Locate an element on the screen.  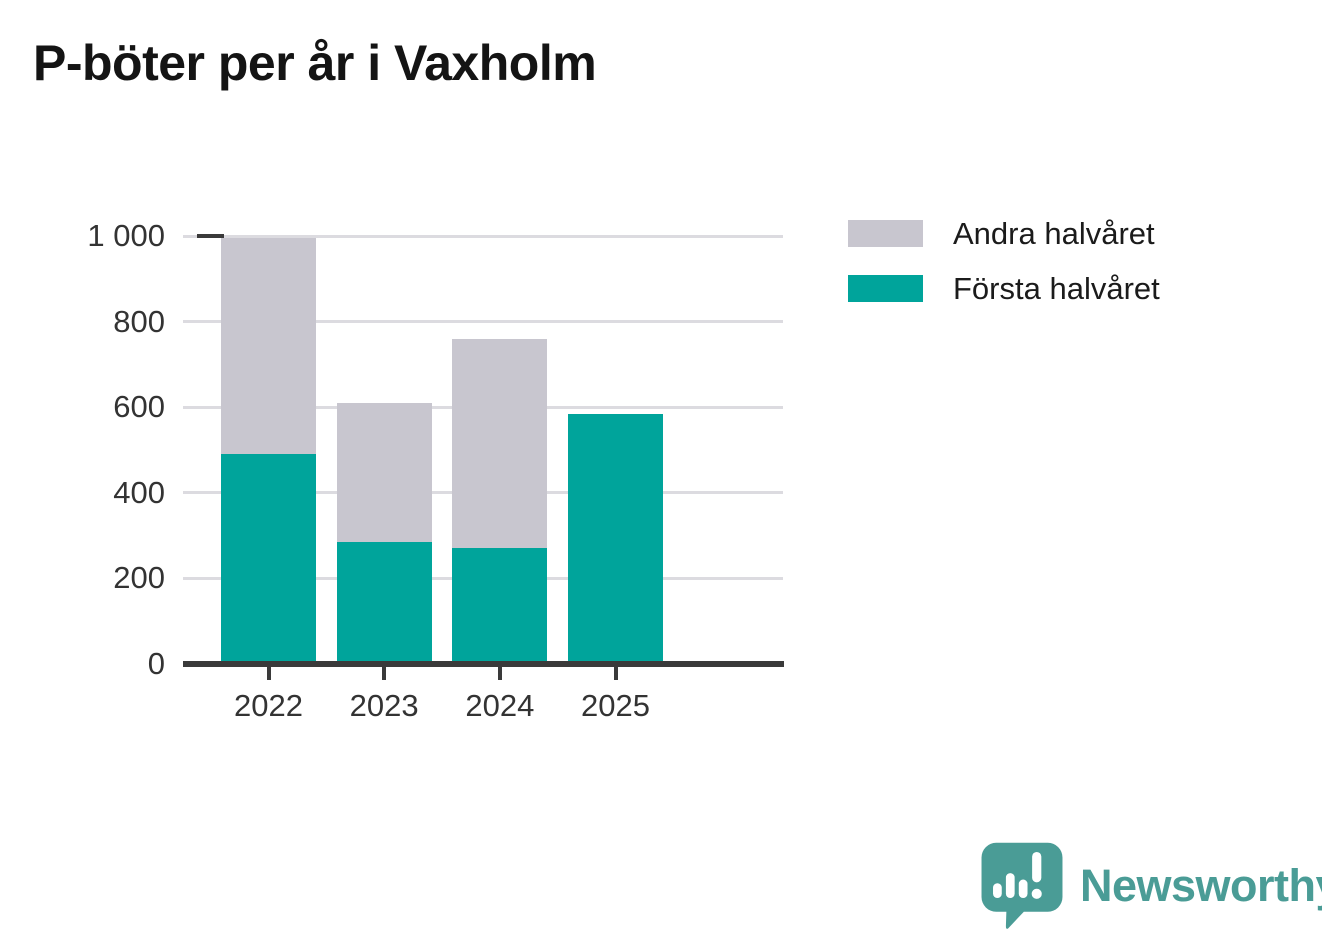
legend-item-forsta-halvaret: Första halvåret is located at coordinates (1004, 288).